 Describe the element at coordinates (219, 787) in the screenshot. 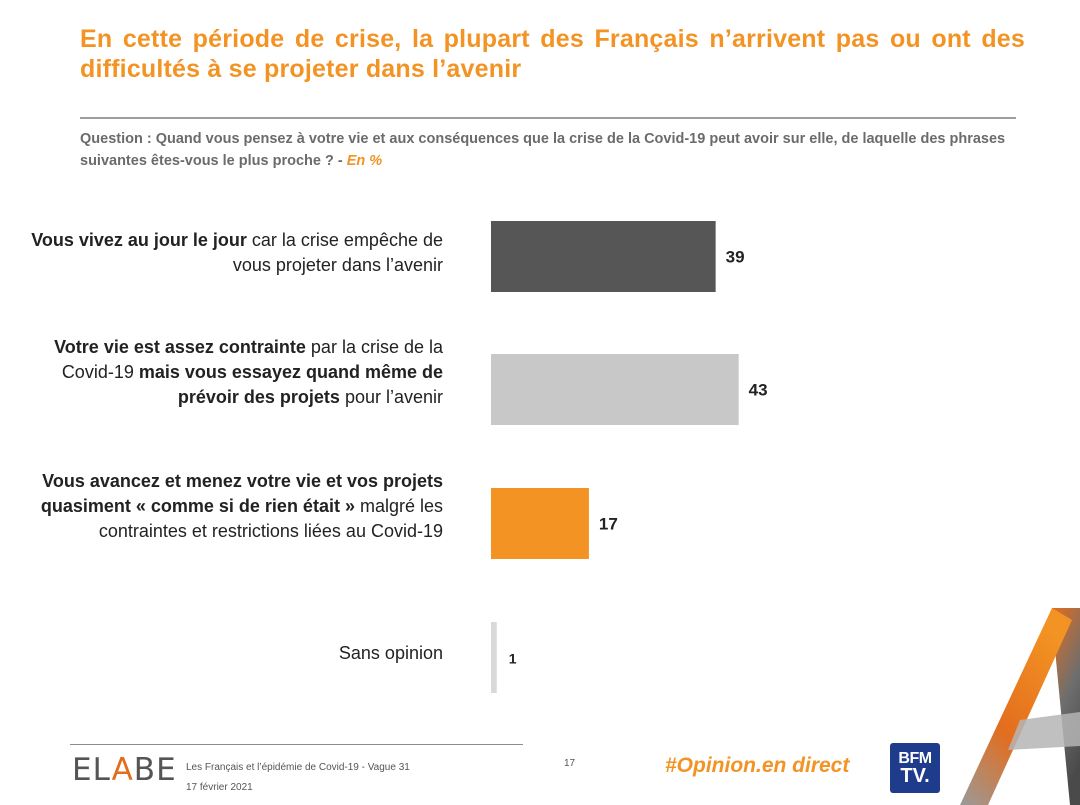

I see `footer-date: 17 février 2021` at that location.